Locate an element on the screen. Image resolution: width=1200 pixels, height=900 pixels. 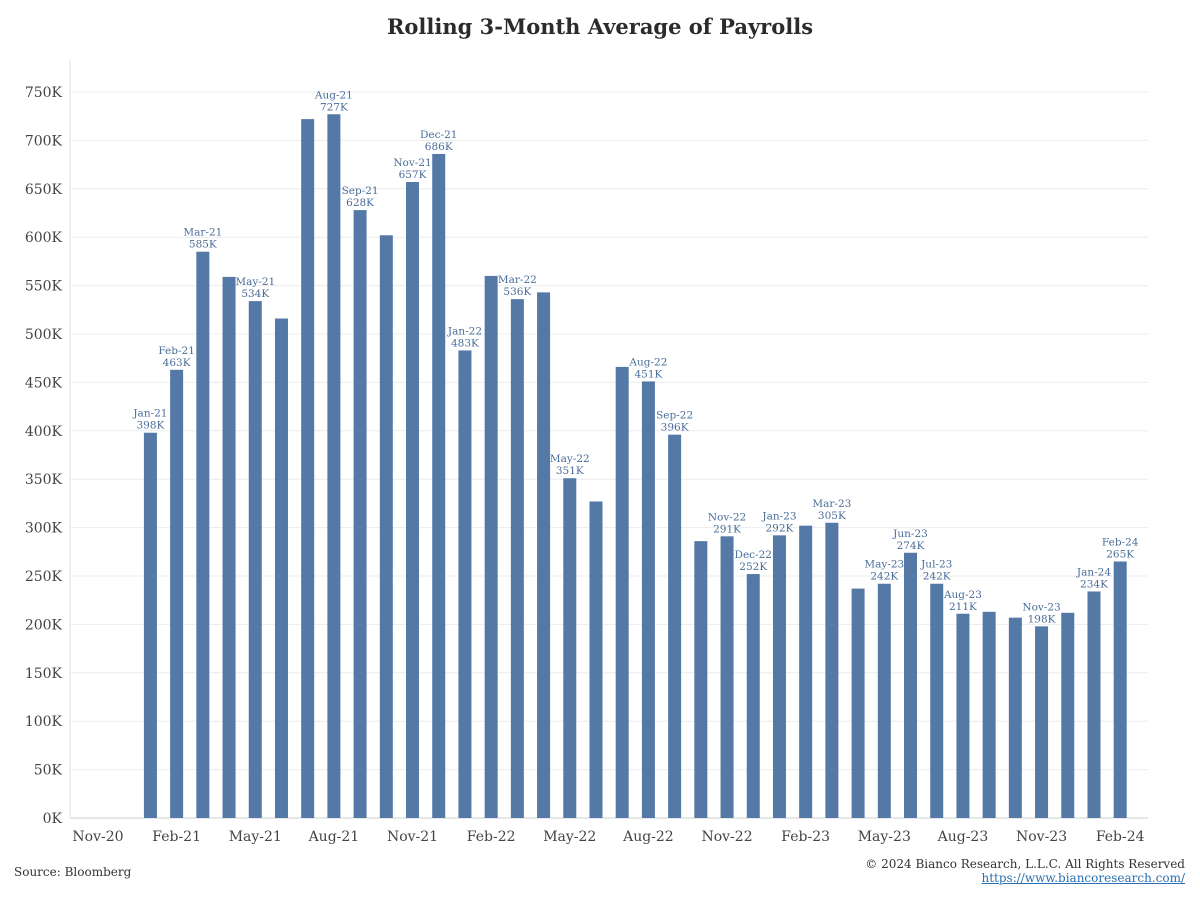
y-tick-label: 350K is located at coordinates (44, 480).